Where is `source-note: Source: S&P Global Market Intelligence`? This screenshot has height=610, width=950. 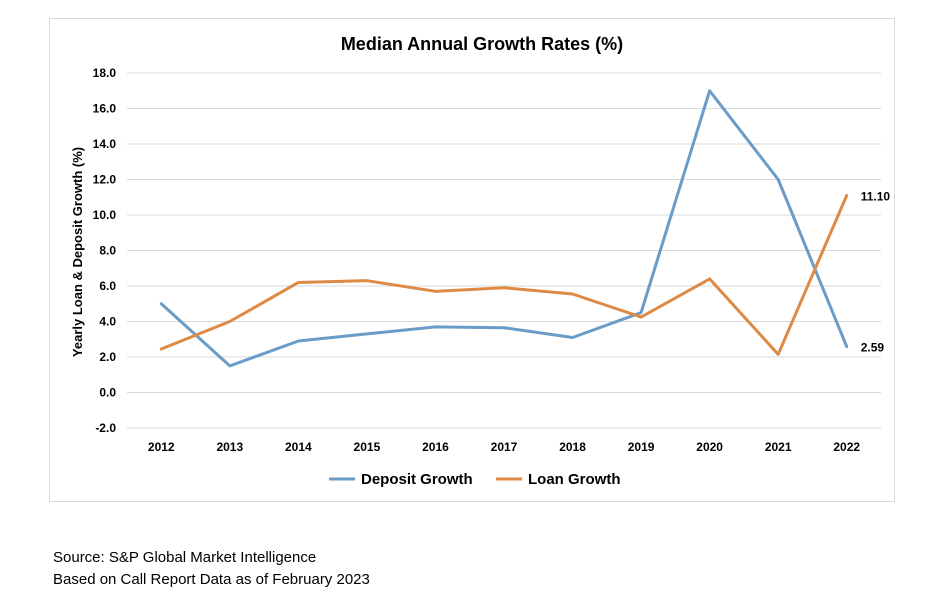 source-note: Source: S&P Global Market Intelligence is located at coordinates (185, 557).